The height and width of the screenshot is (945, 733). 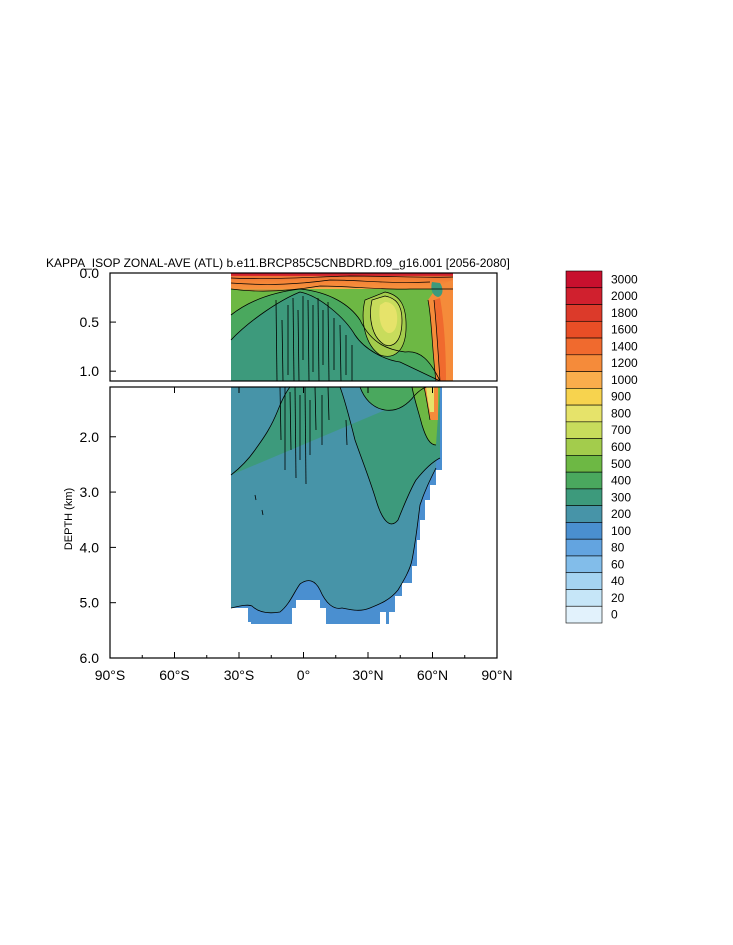 What do you see at coordinates (239, 675) in the screenshot?
I see `x-tick-label: 30°S` at bounding box center [239, 675].